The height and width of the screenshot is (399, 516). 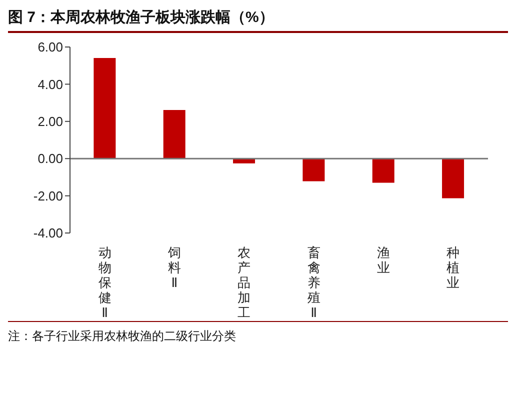 What do you see at coordinates (50, 84) in the screenshot?
I see `y-tick-label: 4.00` at bounding box center [50, 84].